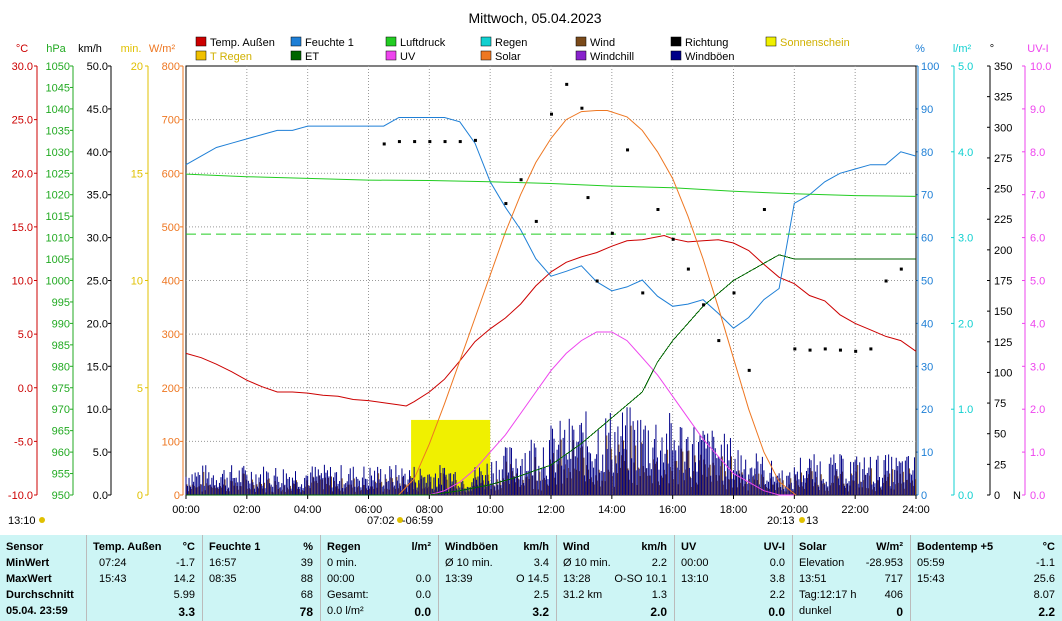 The width and height of the screenshot is (1062, 621). What do you see at coordinates (171, 67) in the screenshot?
I see `axis-tick-solar: 800` at bounding box center [171, 67].